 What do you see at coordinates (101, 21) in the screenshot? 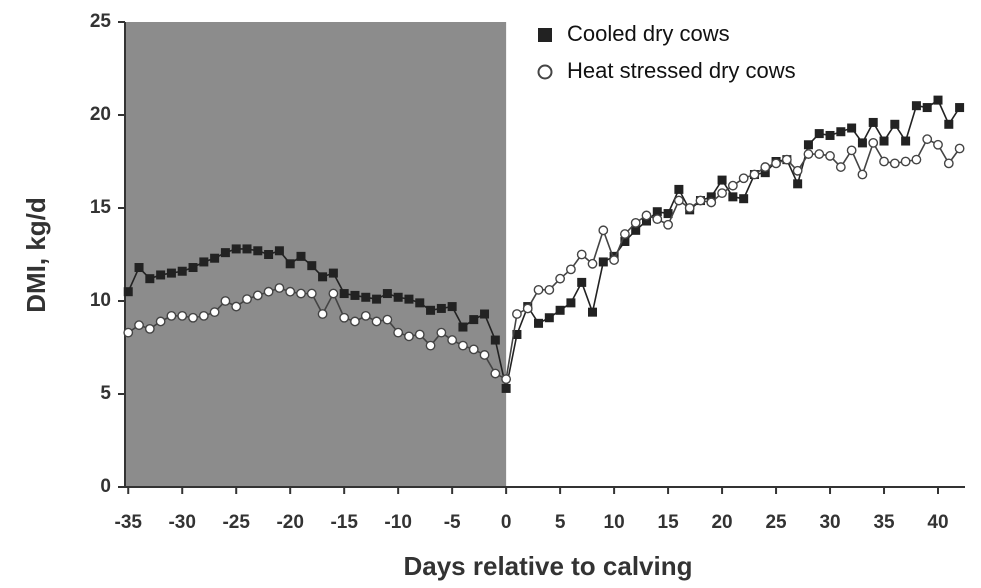
I see `y-tick-label: 25` at bounding box center [101, 21].